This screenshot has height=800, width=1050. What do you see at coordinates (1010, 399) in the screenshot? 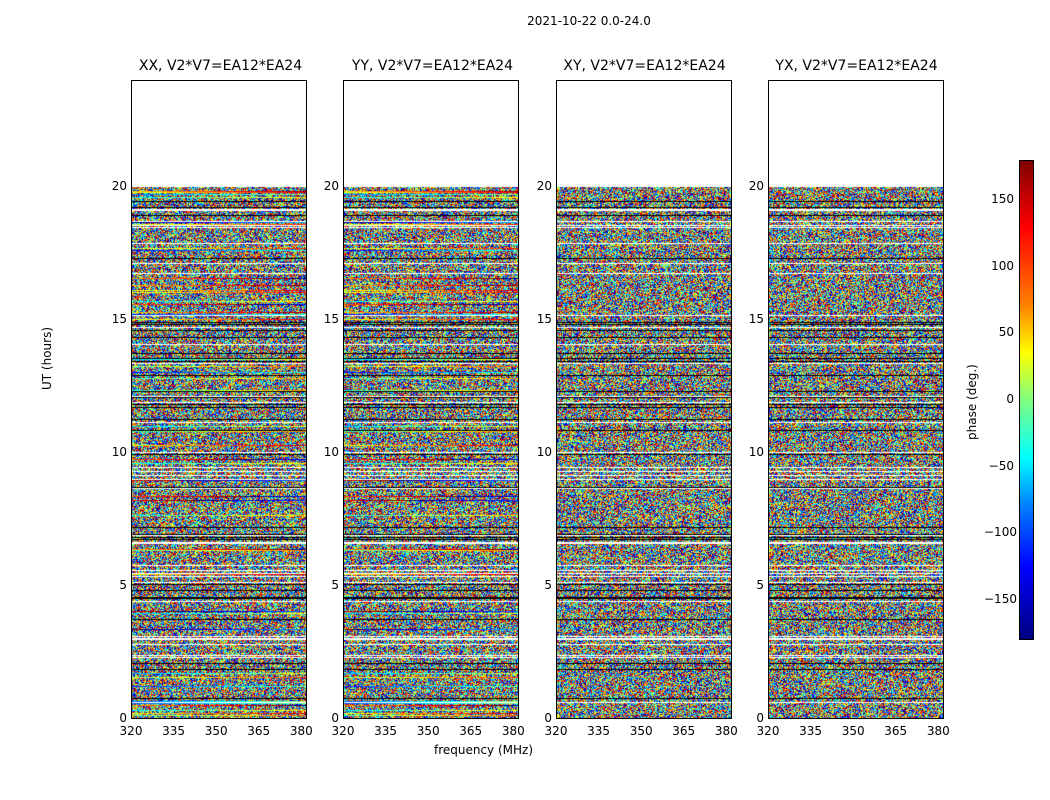
I see `colorbar-tick-label: 0` at bounding box center [1010, 399].